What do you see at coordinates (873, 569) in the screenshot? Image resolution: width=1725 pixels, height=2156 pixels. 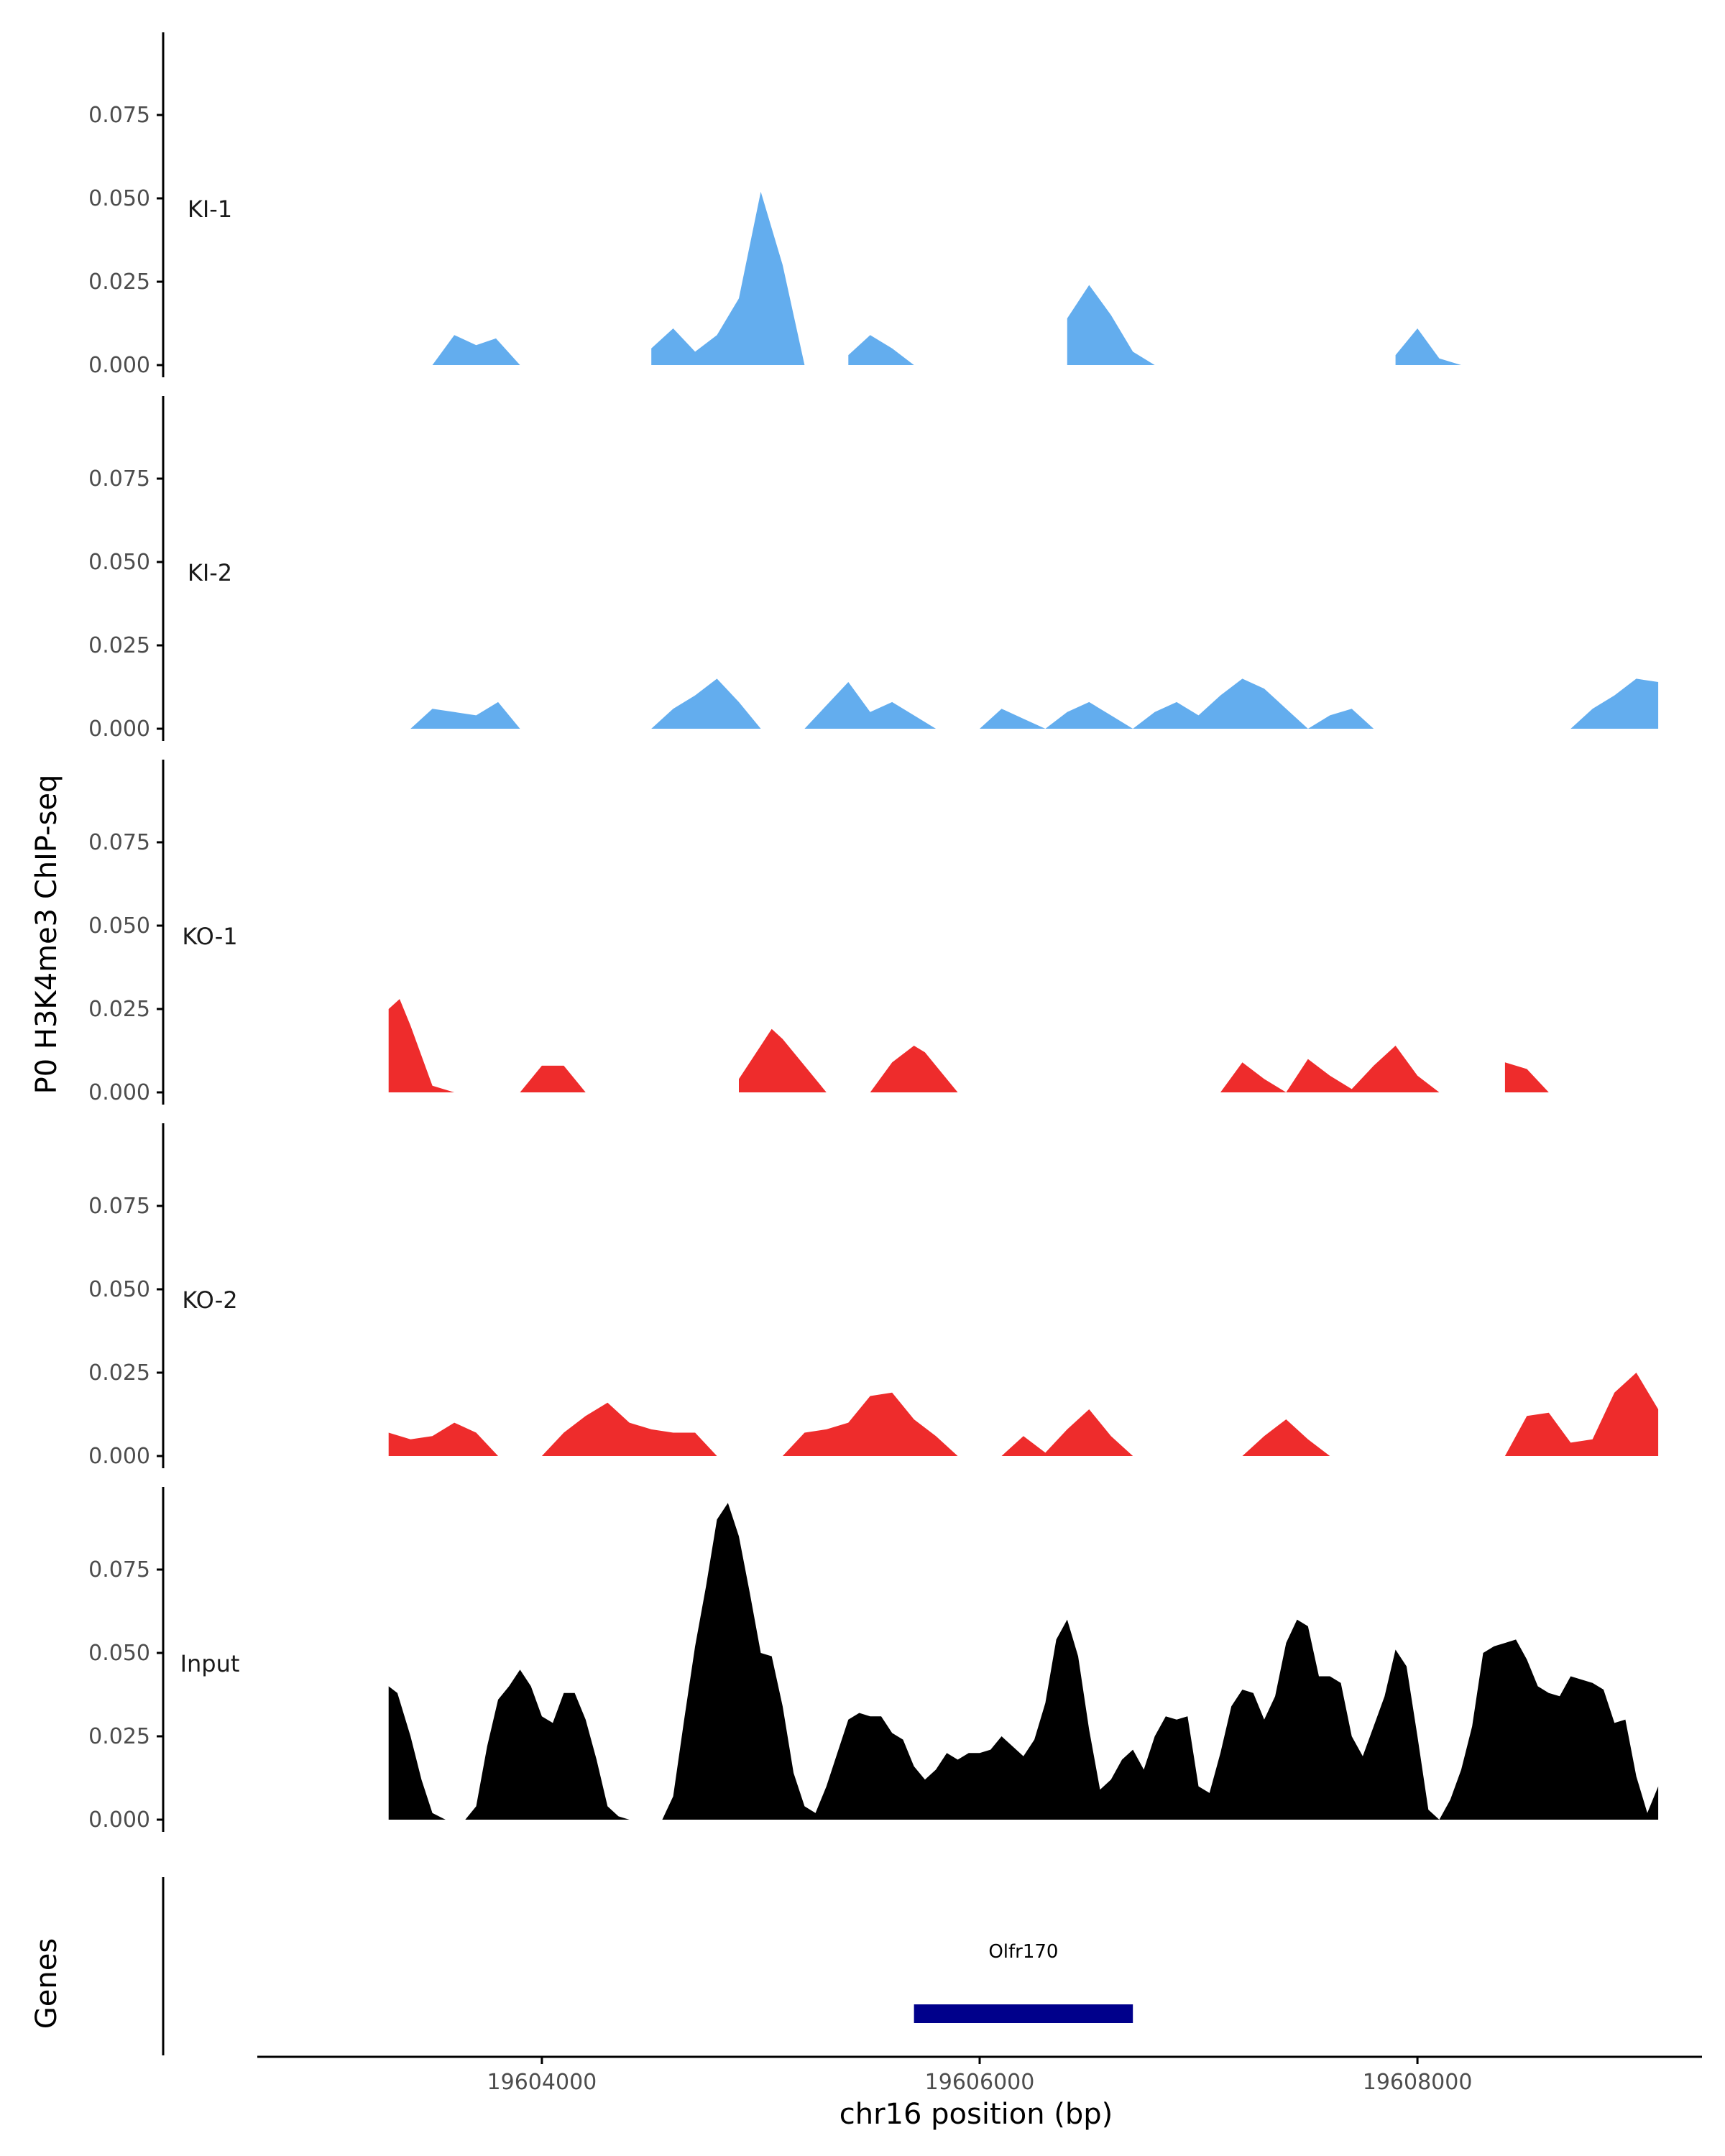 I see `track-ki-2: 0.000 0.025 0.050 0.075 KI-2` at bounding box center [873, 569].